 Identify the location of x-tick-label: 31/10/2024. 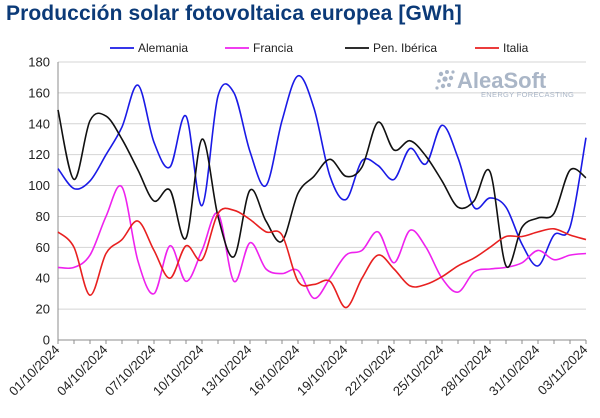
(514, 370).